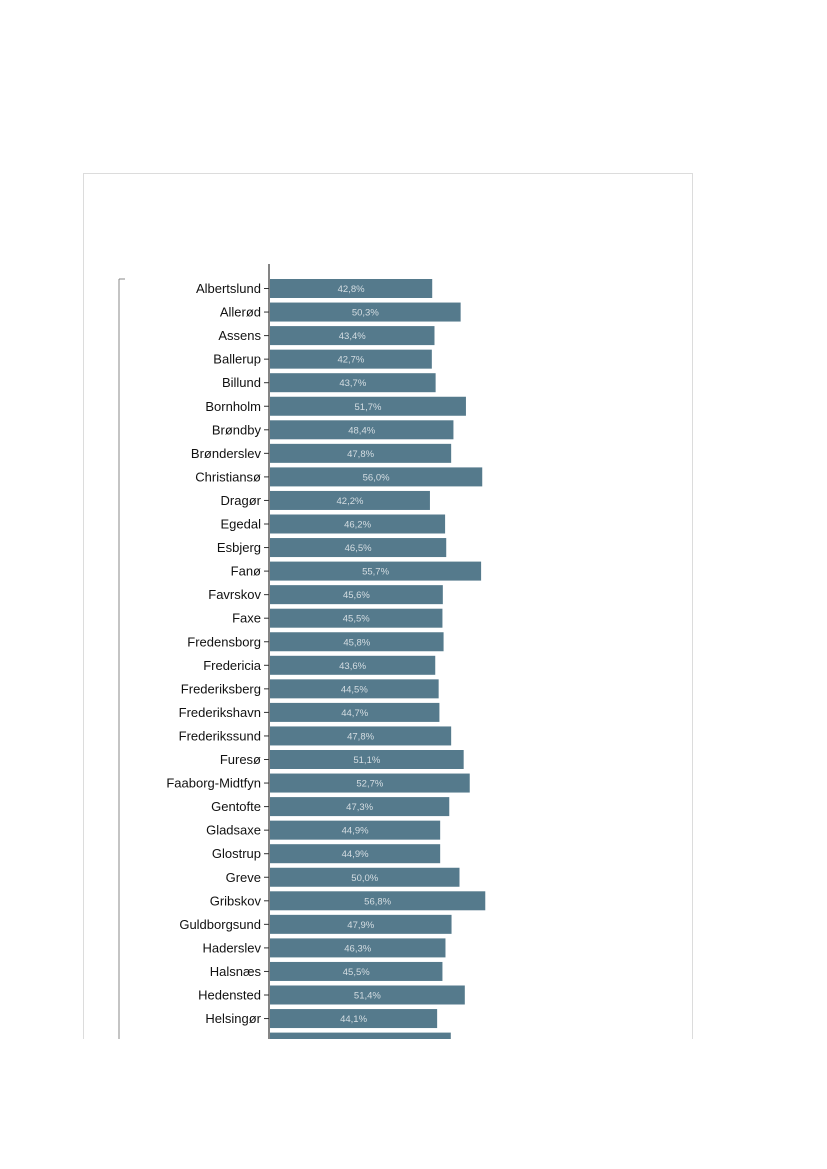 Image resolution: width=827 pixels, height=1169 pixels. I want to click on value-label-31: 51,4%, so click(367, 996).